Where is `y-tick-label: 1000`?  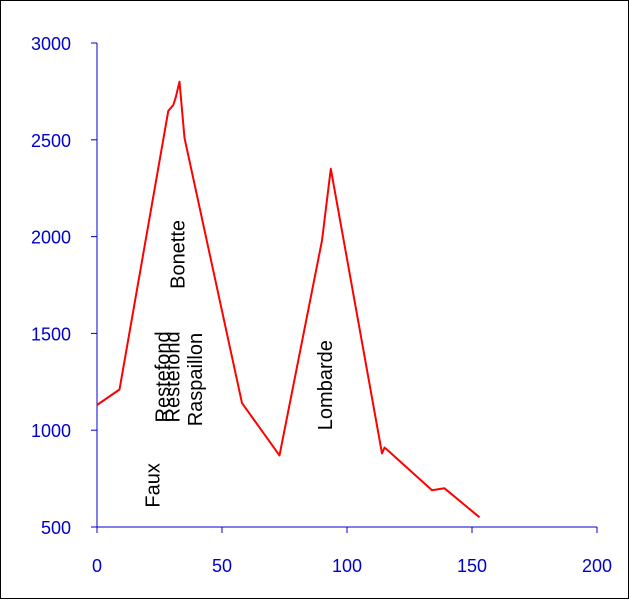 y-tick-label: 1000 is located at coordinates (51, 431).